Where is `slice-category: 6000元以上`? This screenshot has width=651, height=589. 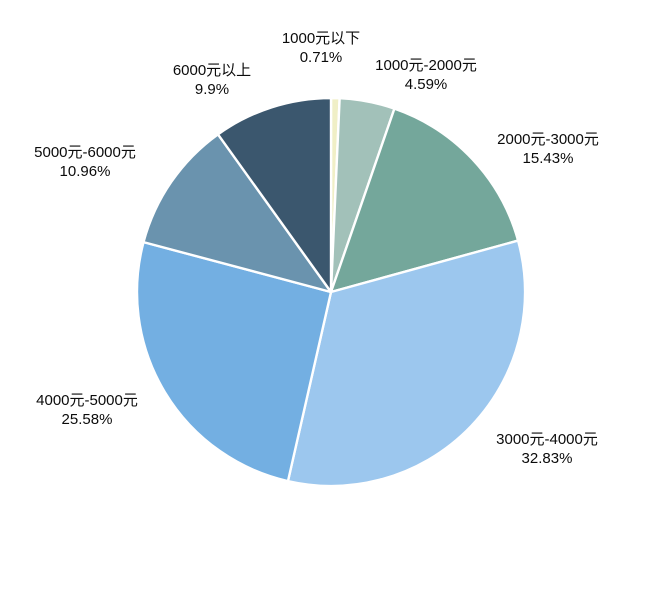
slice-category: 6000元以上 is located at coordinates (212, 70).